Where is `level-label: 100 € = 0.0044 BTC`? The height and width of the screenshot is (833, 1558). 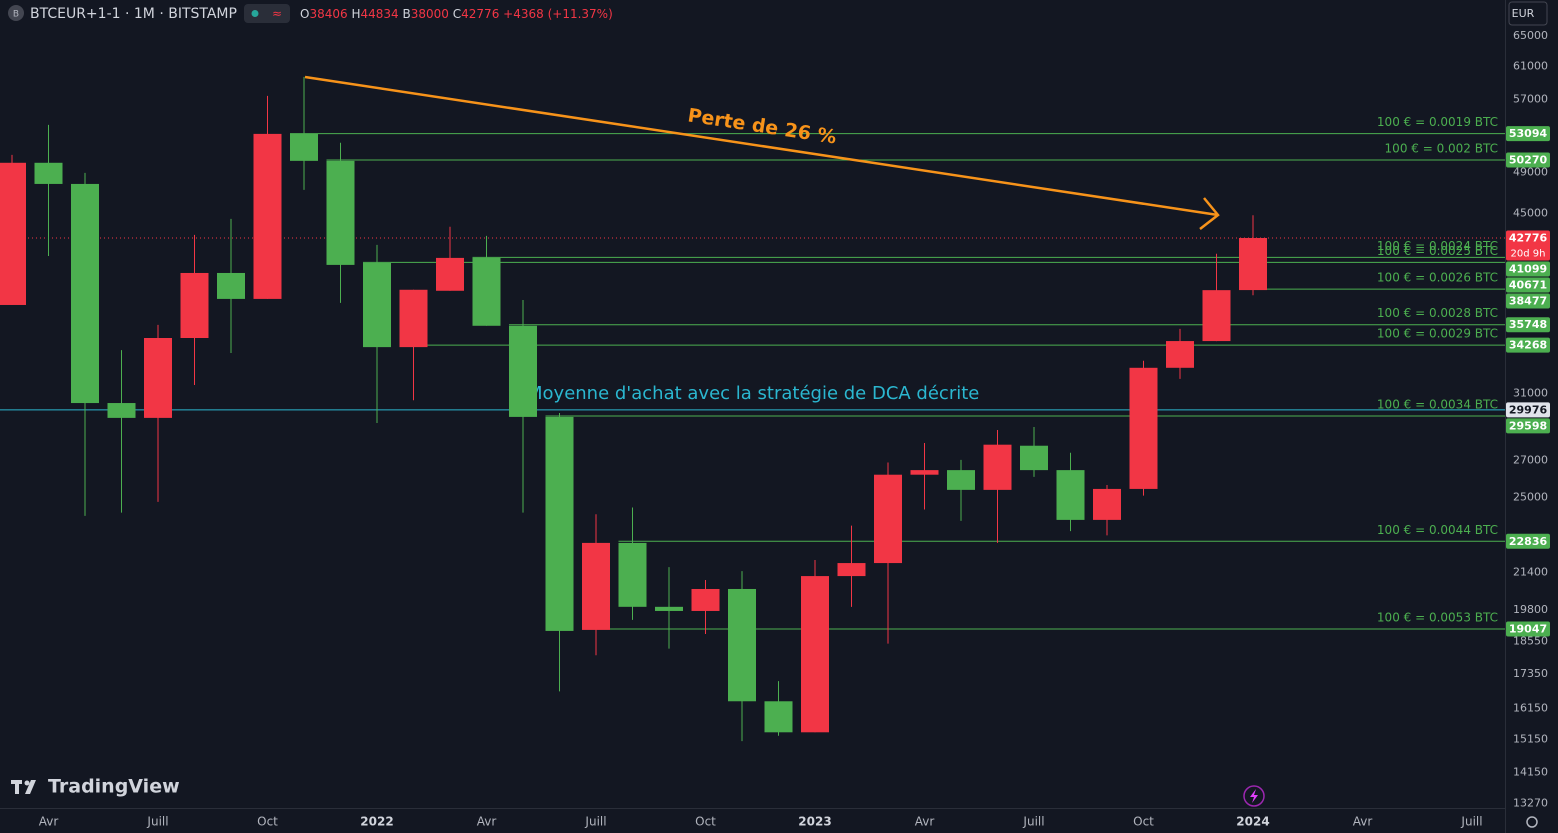
level-label: 100 € = 0.0044 BTC is located at coordinates (1437, 530).